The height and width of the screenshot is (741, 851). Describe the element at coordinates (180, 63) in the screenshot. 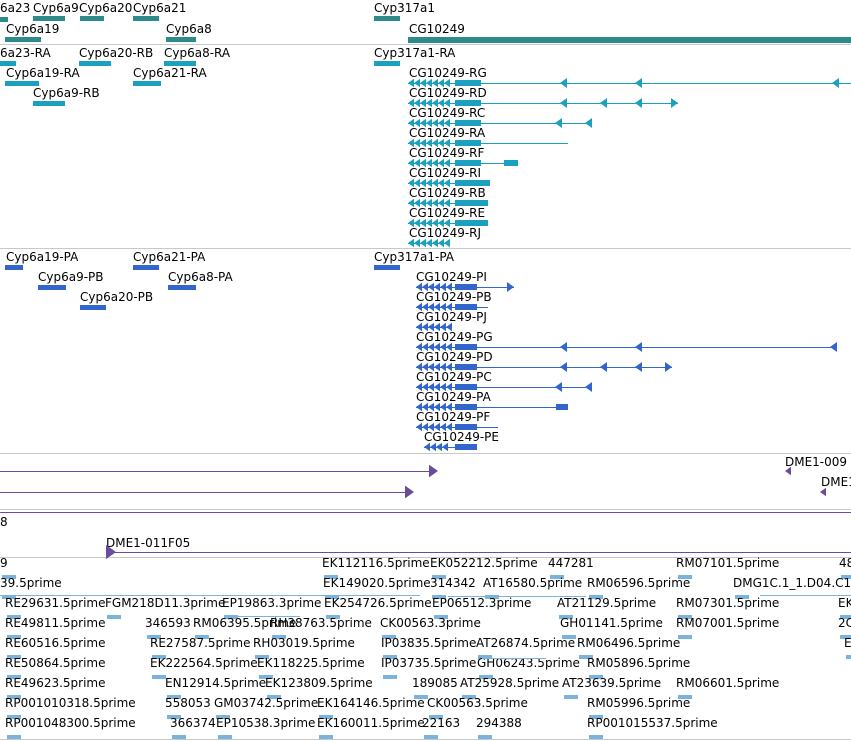

I see `transcript-feature` at that location.